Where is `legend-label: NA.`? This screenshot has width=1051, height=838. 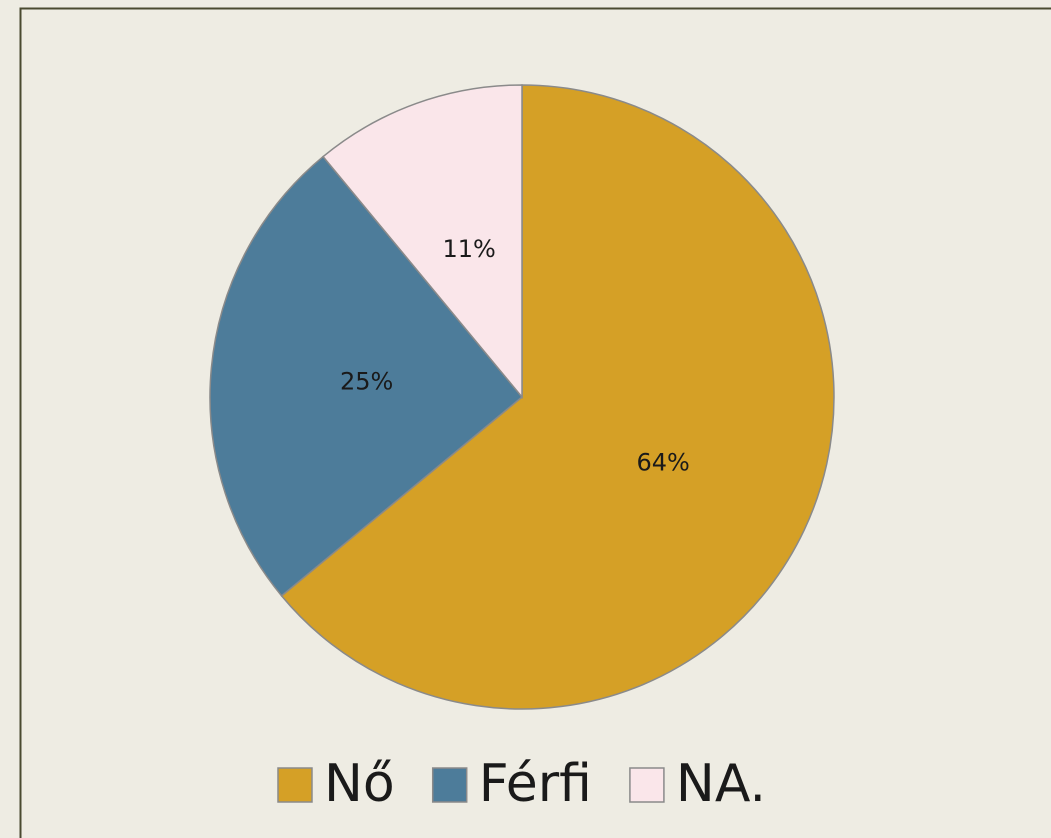
legend-label: NA. is located at coordinates (721, 784).